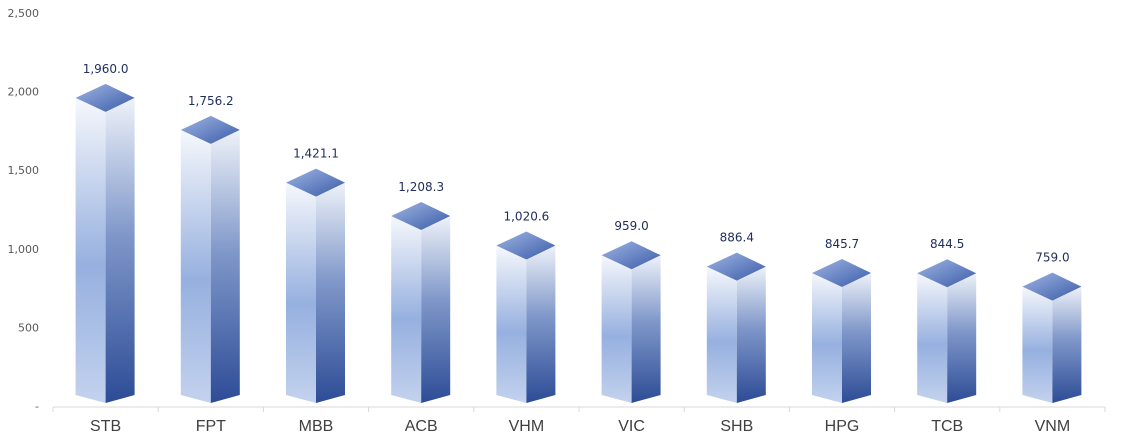 This screenshot has width=1128, height=442. I want to click on x-tick-label: VHM, so click(527, 426).